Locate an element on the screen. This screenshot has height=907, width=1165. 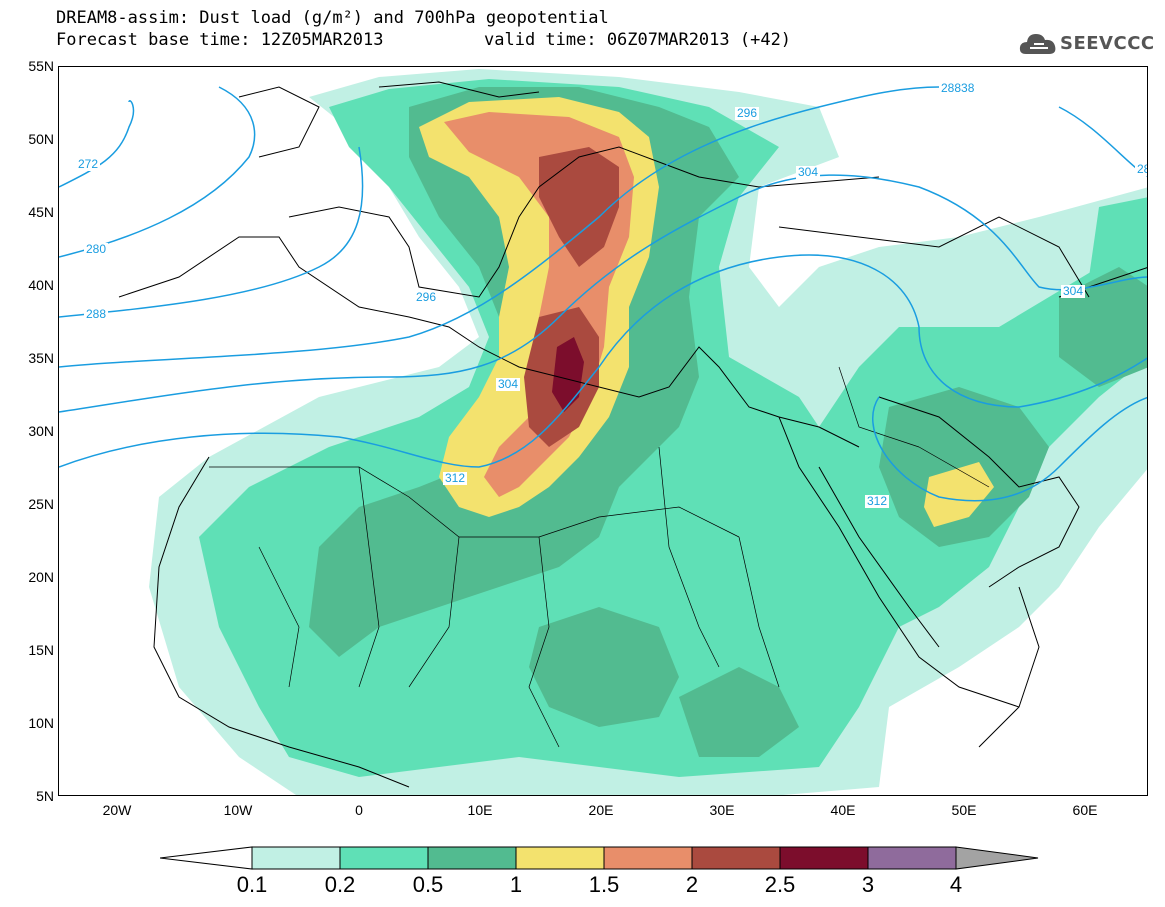
lon-label: 50E is located at coordinates (964, 810).